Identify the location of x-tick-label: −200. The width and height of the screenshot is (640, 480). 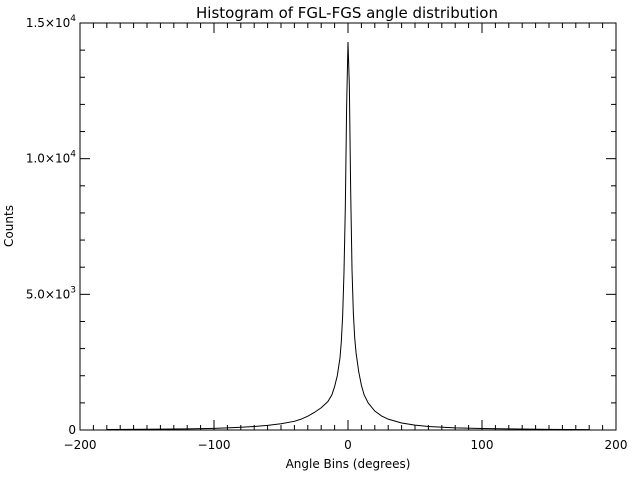
(80, 445).